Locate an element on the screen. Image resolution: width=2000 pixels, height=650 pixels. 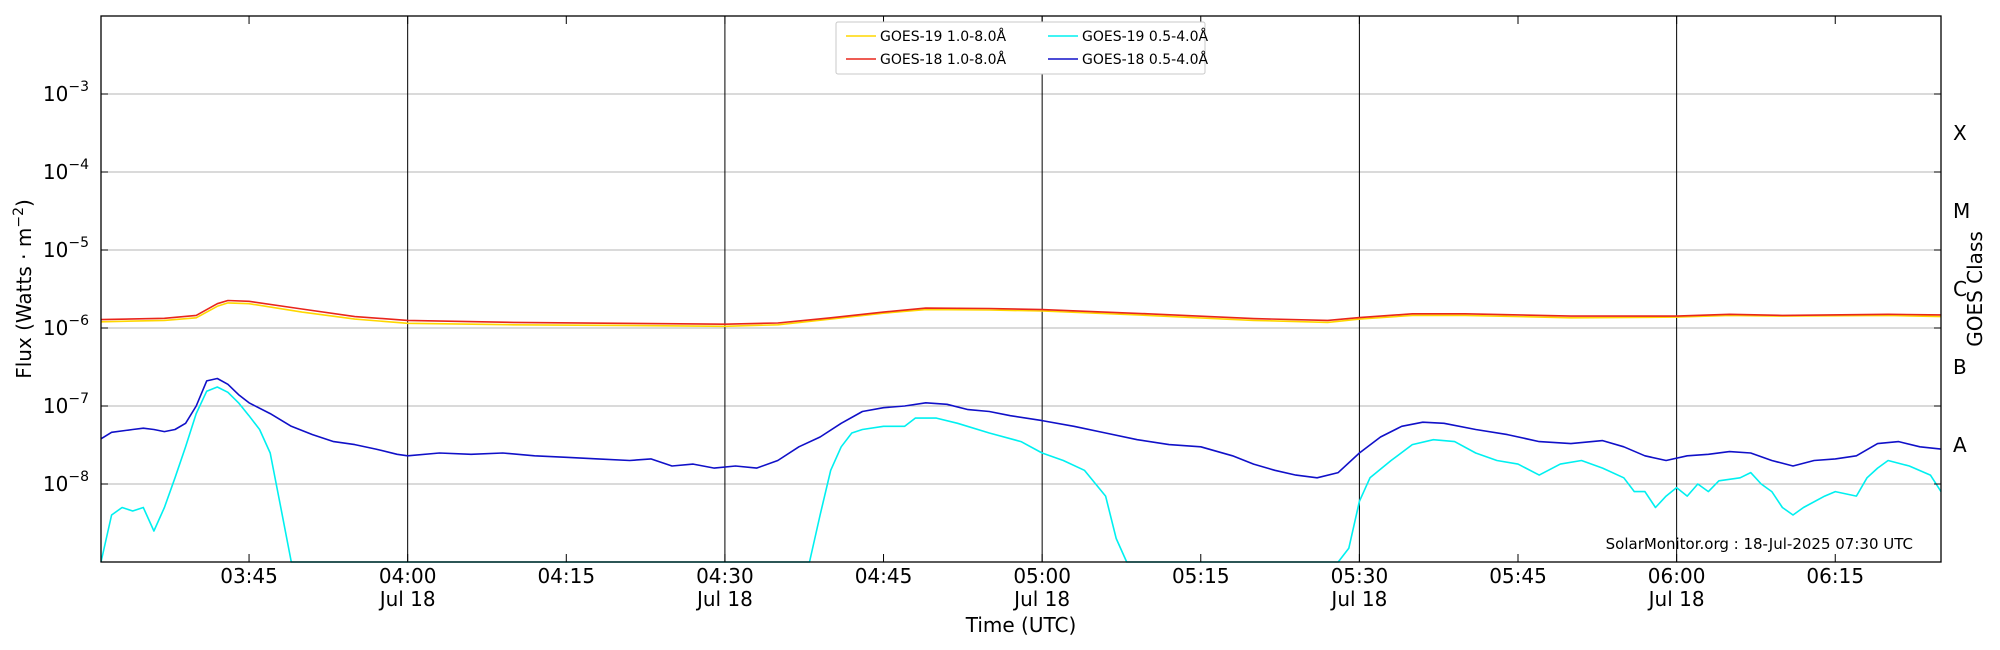
credit-text: SolarMonitor.org : 18-Jul-2025 07:30 UTC is located at coordinates (1759, 544).